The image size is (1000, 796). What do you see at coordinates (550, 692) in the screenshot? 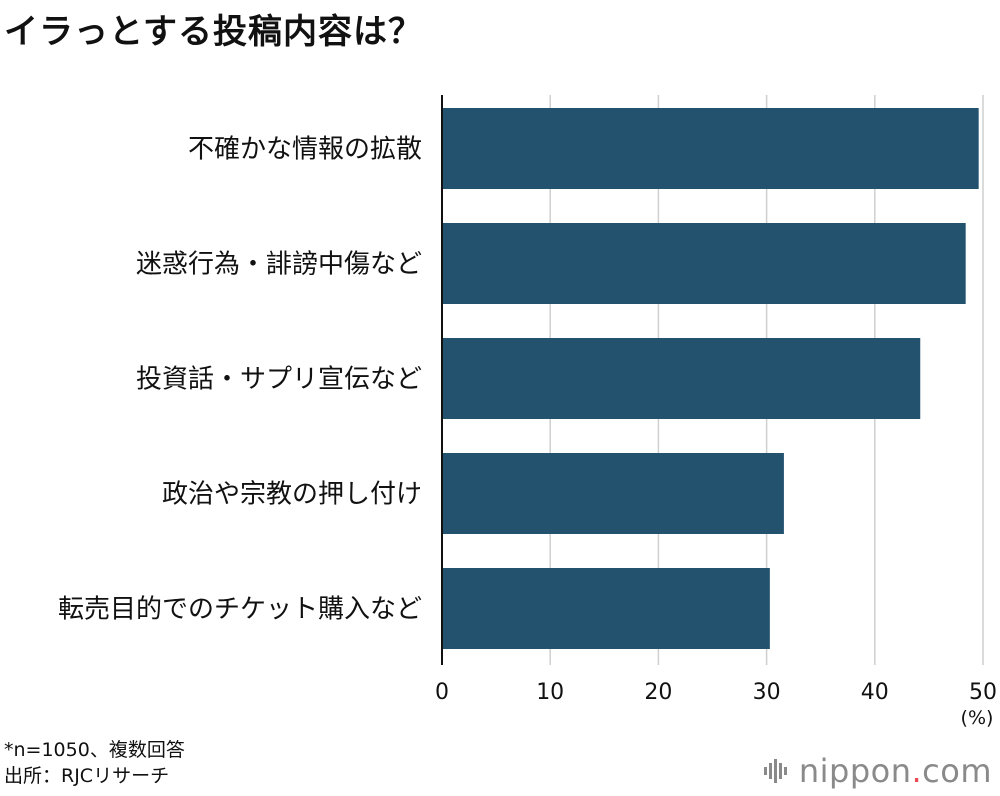
I see `x-tick-label: 10` at bounding box center [550, 692].